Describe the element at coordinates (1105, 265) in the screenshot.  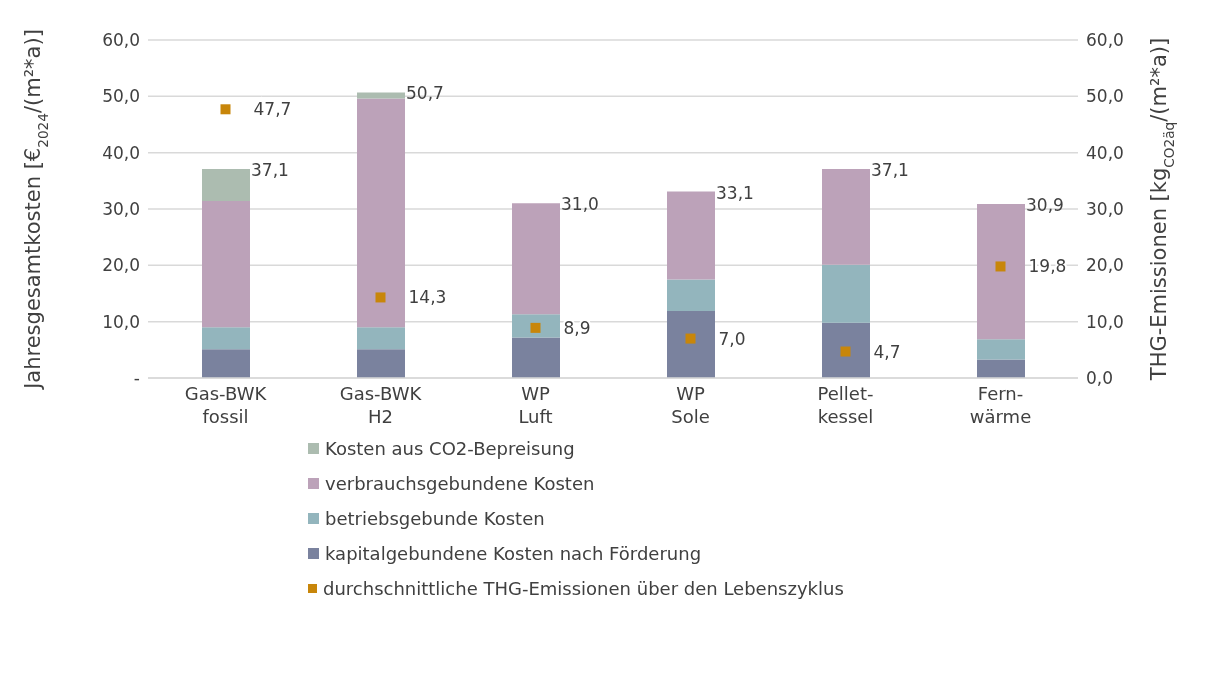
I see `y2-tick-label: 20,0` at that location.